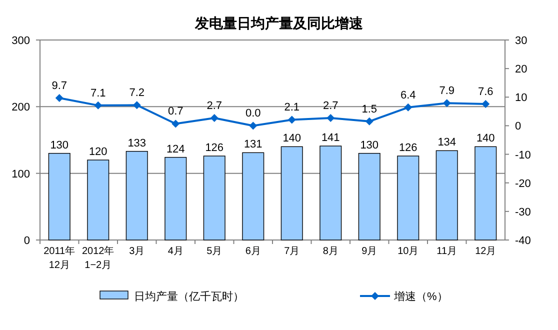 This screenshot has width=558, height=330. I want to click on x-tick-label: 2011年 12月, so click(60, 258).